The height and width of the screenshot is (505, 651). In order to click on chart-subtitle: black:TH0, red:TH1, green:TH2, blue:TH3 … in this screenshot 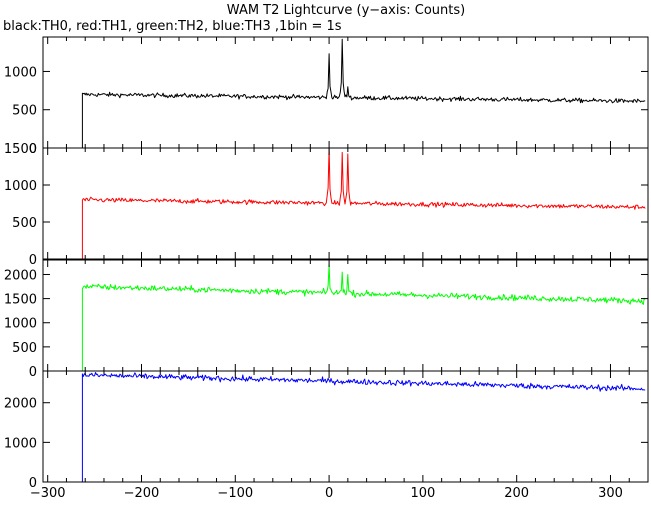, I will do `click(172, 26)`.